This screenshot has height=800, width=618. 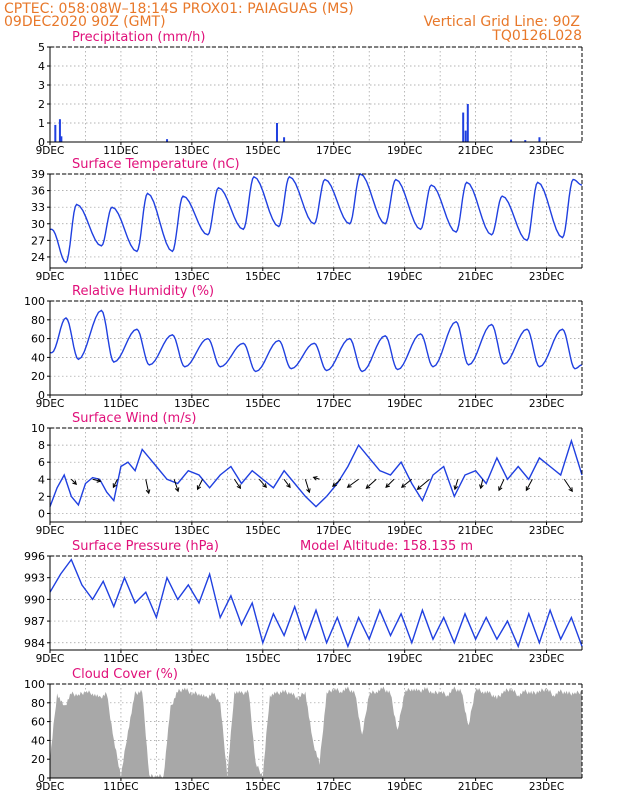 What do you see at coordinates (316, 218) in the screenshot?
I see `temp-series-line` at bounding box center [316, 218].